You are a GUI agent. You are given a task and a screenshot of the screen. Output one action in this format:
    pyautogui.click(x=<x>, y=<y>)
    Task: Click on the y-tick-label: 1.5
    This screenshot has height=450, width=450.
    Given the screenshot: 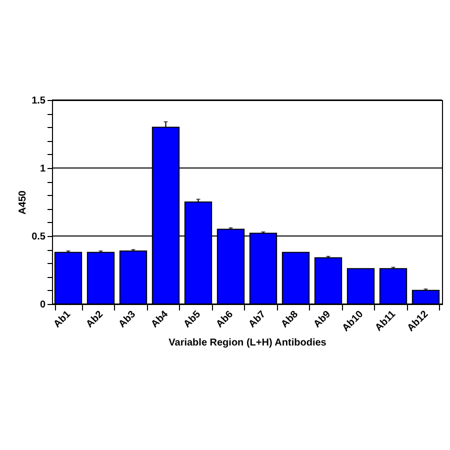 What is the action you would take?
    pyautogui.click(x=39, y=101)
    